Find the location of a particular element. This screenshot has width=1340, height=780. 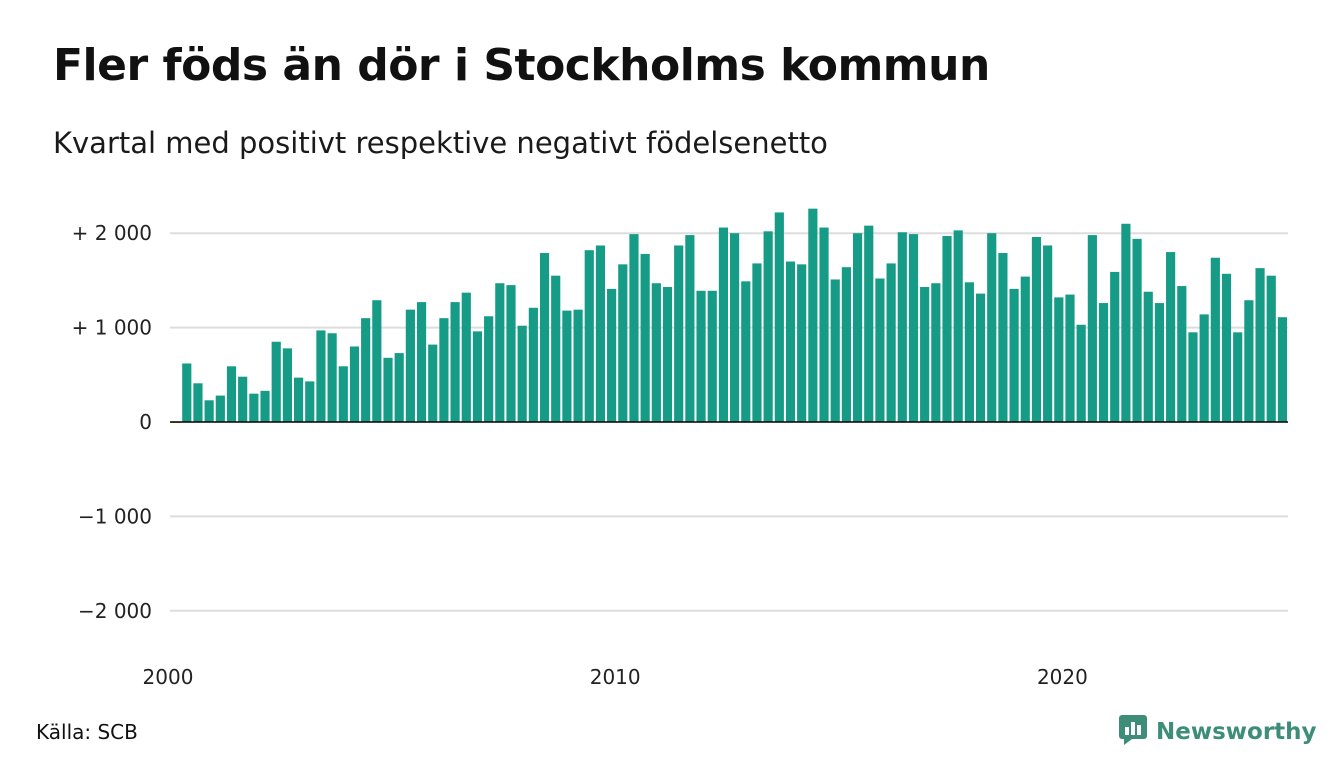

y-tick-label: 0 is located at coordinates (145, 422).